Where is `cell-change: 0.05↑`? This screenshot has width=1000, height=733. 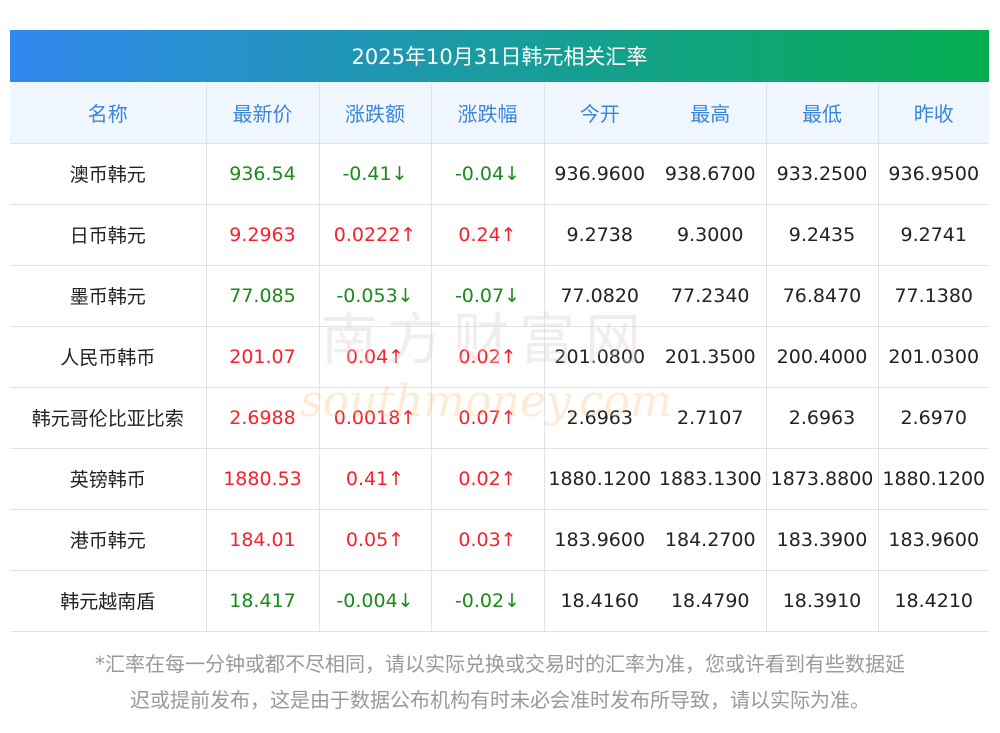
cell-change: 0.05↑ is located at coordinates (374, 540).